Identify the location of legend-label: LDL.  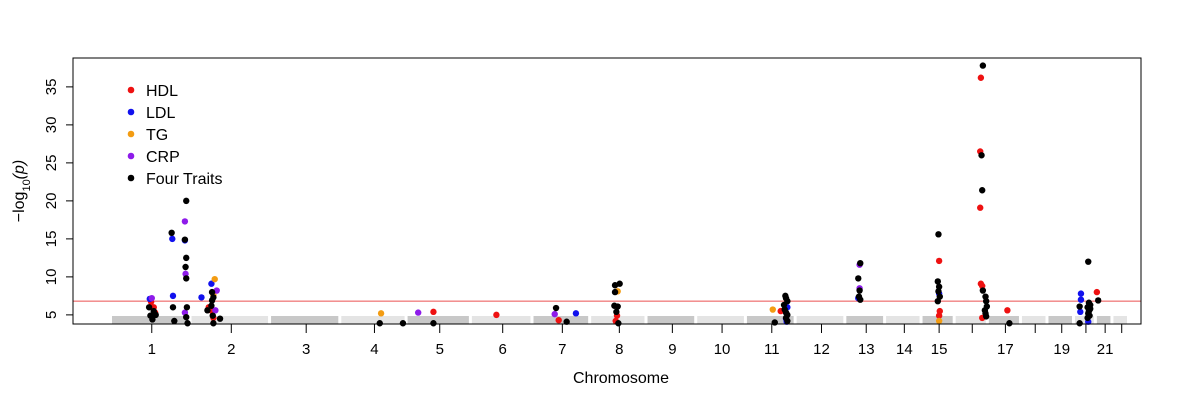
(160, 113).